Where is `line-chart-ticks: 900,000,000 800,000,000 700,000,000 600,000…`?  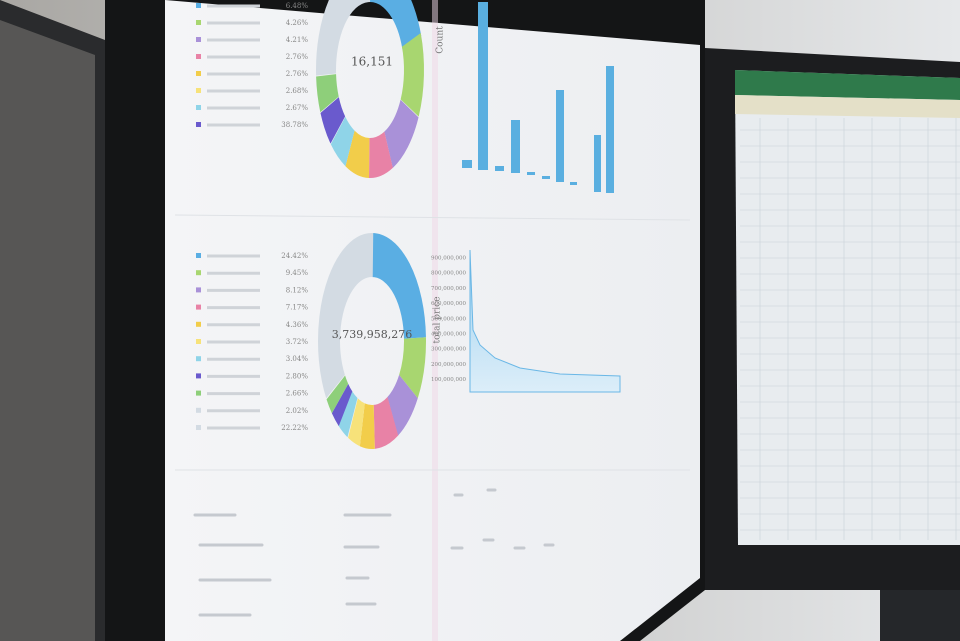
line-chart-ticks: 900,000,000 800,000,000 700,000,000 600,000… is located at coordinates (448, 320).